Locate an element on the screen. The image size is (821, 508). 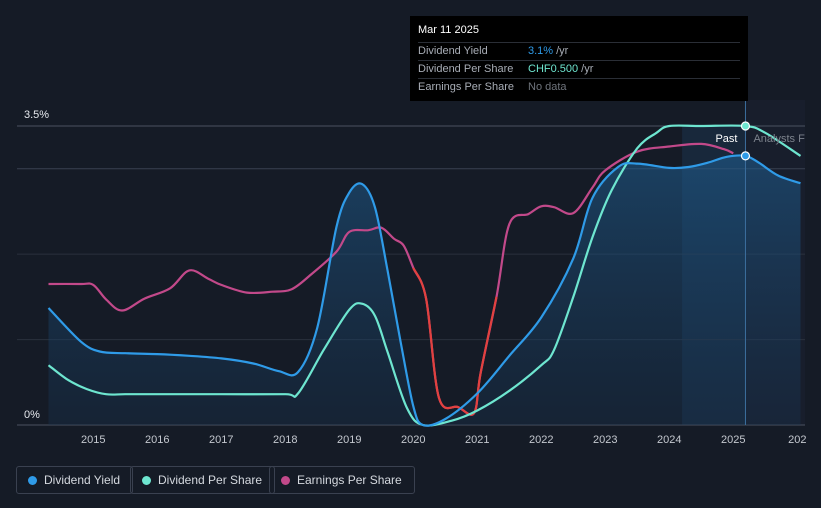
legend-earnings-per-share: Earnings Per Share is located at coordinates (342, 480).